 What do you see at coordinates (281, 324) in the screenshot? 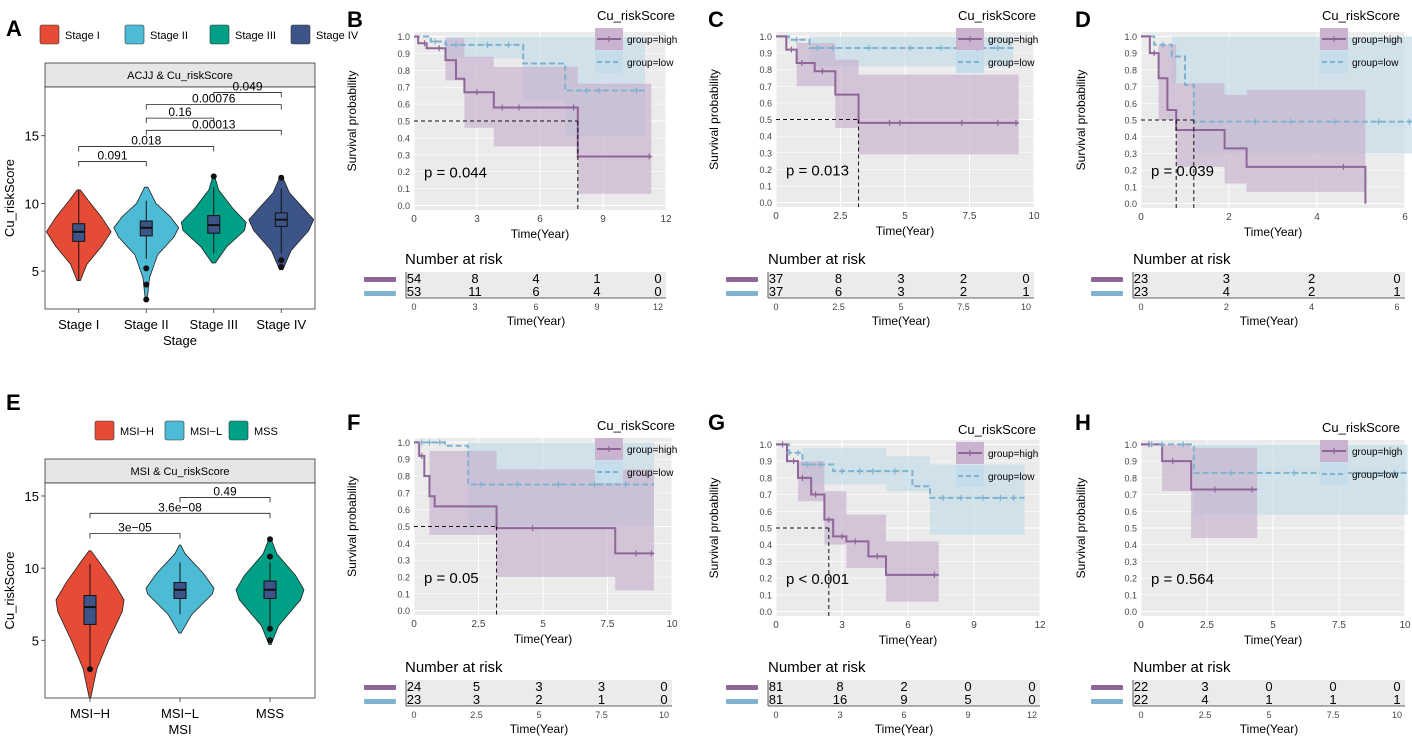
I see `x-tick-label: Stage IV` at bounding box center [281, 324].